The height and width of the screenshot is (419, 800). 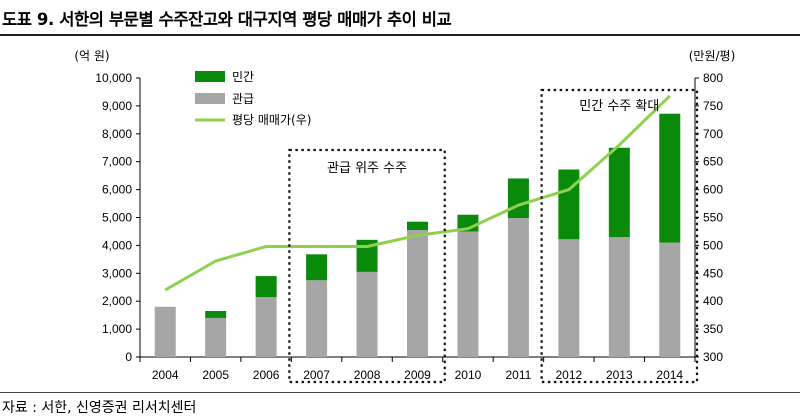 What do you see at coordinates (243, 99) in the screenshot?
I see `legend-label-public: 관급` at bounding box center [243, 99].